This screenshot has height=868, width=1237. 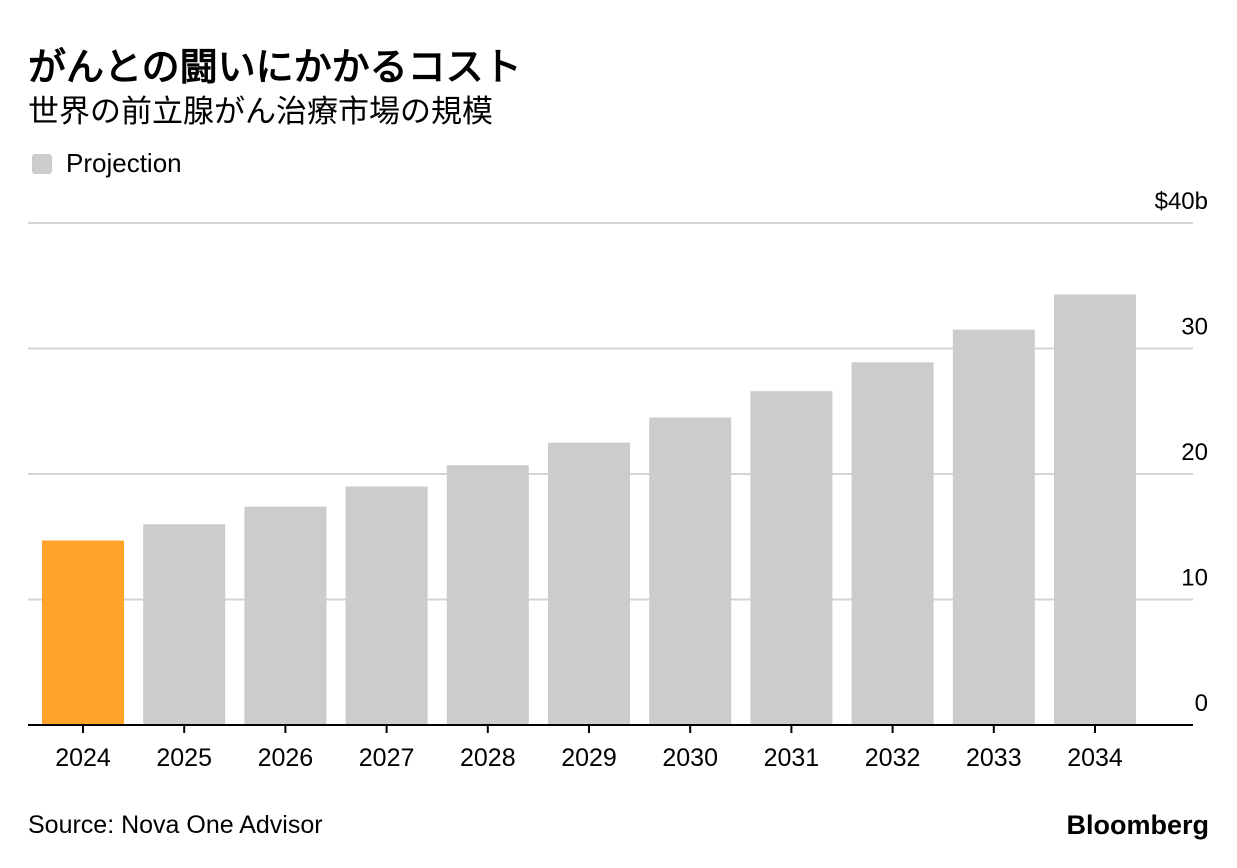 I want to click on y-tick-label: 10, so click(x=1194, y=578).